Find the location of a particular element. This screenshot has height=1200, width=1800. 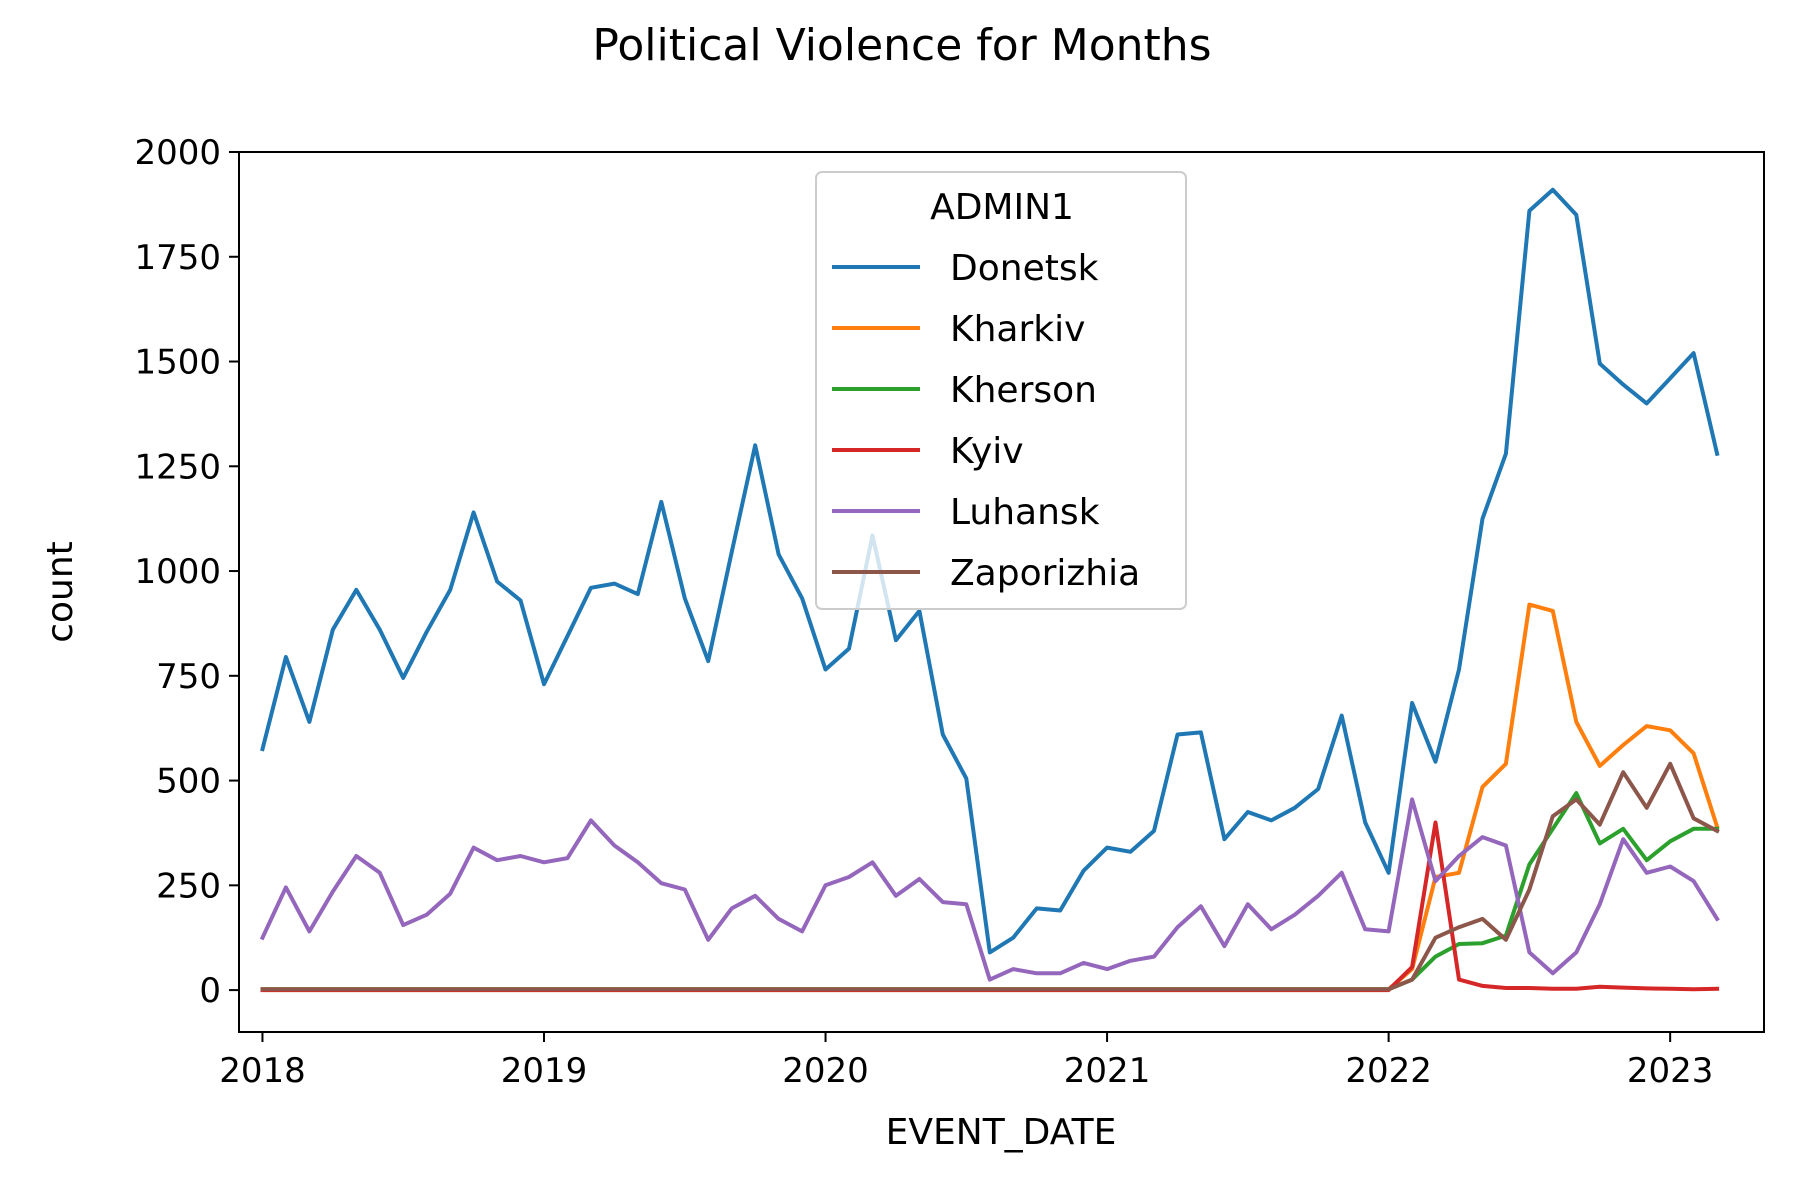

y-tick-label: 1250 is located at coordinates (177, 467).